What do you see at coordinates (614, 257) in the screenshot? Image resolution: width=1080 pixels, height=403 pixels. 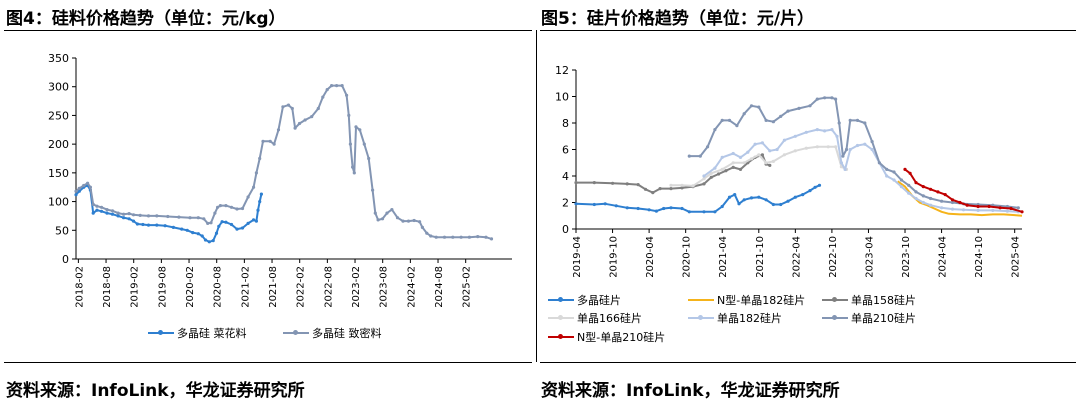 I see `x-tick-label: 2019-10` at bounding box center [614, 257].